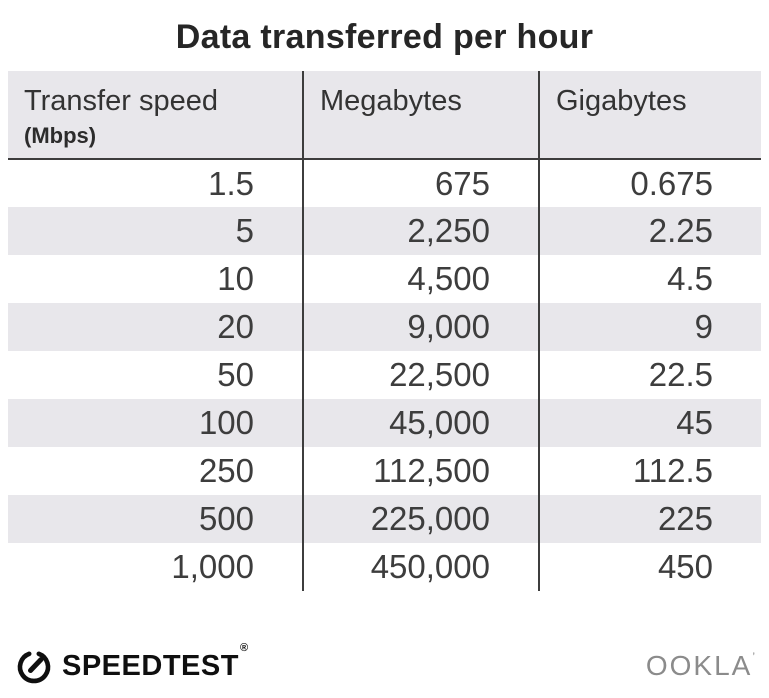 The width and height of the screenshot is (769, 698). I want to click on speedtest-label: SPEEDTEST, so click(150, 665).